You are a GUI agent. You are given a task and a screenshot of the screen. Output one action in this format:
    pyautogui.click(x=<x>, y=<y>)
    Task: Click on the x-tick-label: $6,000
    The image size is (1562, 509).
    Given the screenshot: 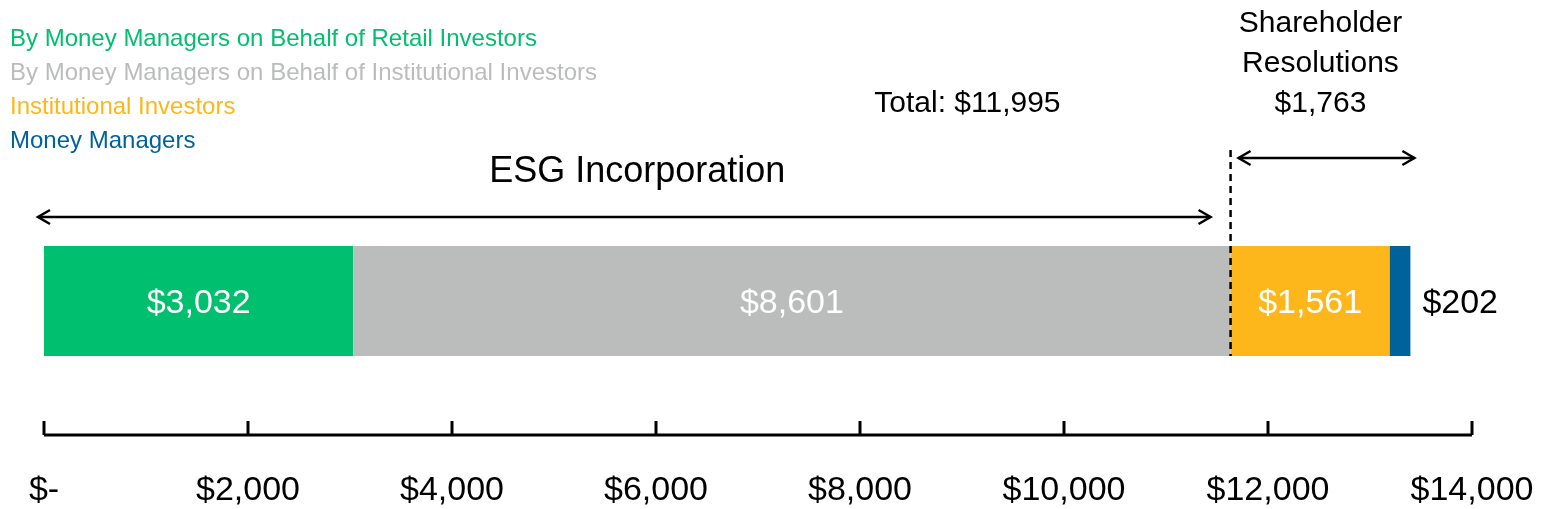 What is the action you would take?
    pyautogui.click(x=656, y=488)
    